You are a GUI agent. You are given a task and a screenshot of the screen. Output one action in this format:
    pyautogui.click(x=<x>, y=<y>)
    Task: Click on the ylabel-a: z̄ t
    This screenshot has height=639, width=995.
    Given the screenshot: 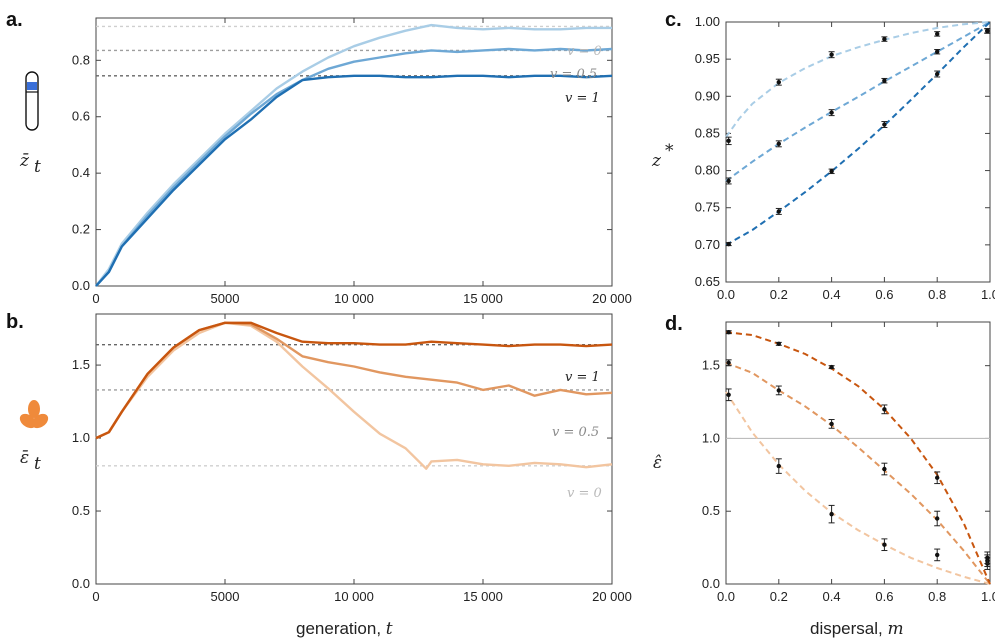 What is the action you would take?
    pyautogui.click(x=30, y=164)
    